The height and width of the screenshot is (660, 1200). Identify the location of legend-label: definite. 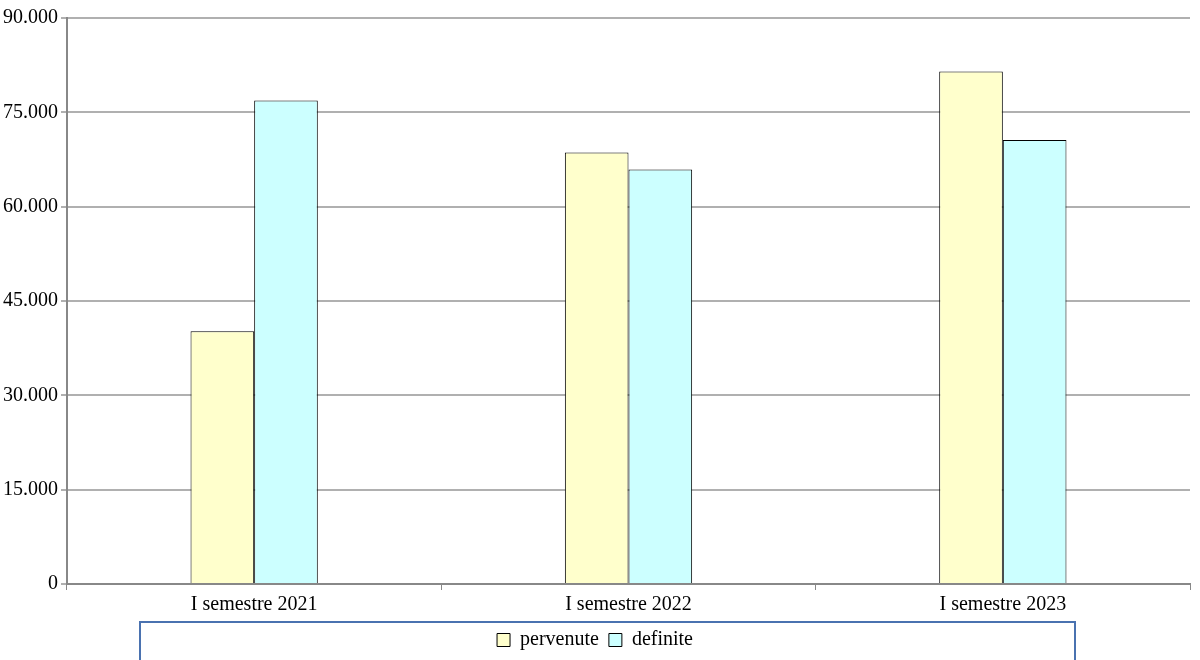
(662, 638).